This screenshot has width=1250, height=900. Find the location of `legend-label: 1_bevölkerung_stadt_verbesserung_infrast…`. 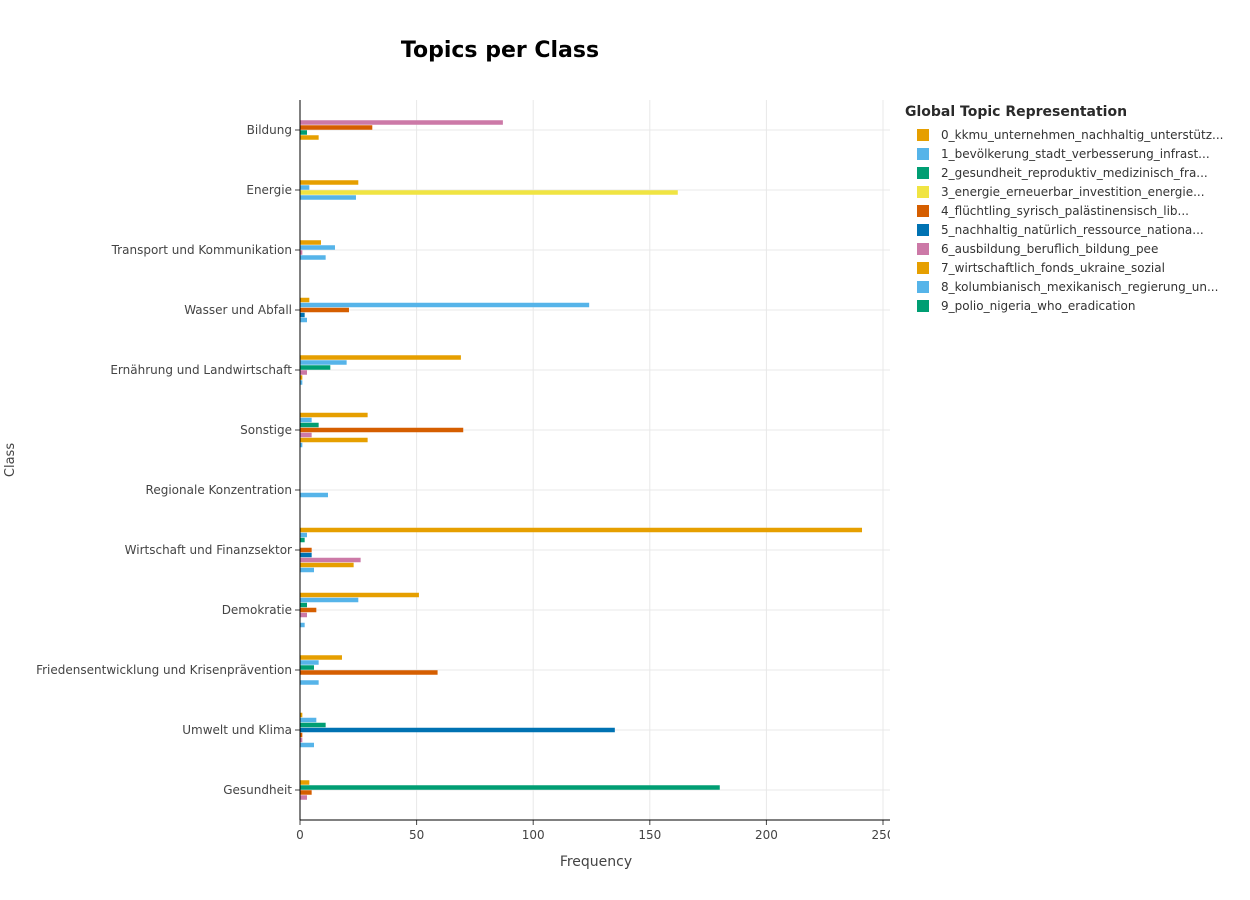

legend-label: 1_bevölkerung_stadt_verbesserung_infrast… is located at coordinates (1075, 153).